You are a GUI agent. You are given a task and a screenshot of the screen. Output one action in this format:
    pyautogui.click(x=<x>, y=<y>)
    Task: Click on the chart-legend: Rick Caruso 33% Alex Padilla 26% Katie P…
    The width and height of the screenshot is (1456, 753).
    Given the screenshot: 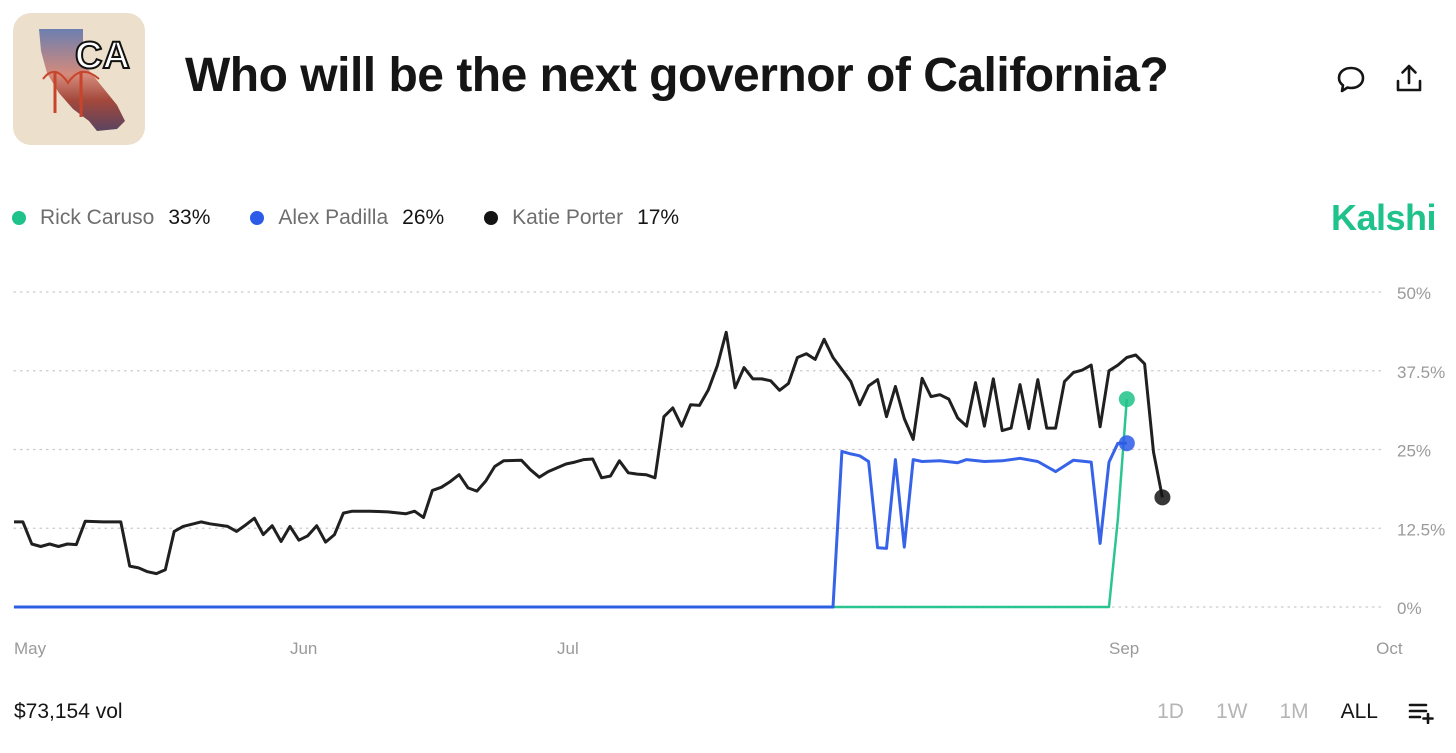 What is the action you would take?
    pyautogui.click(x=365, y=218)
    